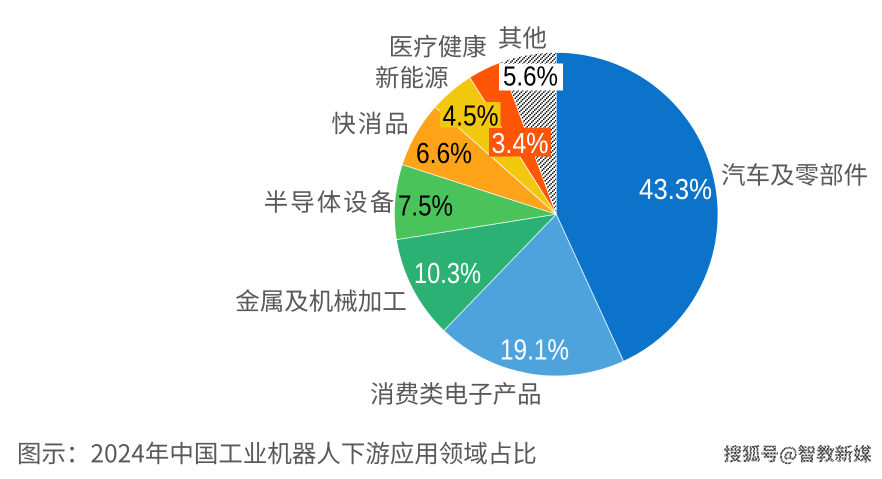  I want to click on svg-text: 6.6%, so click(444, 154).